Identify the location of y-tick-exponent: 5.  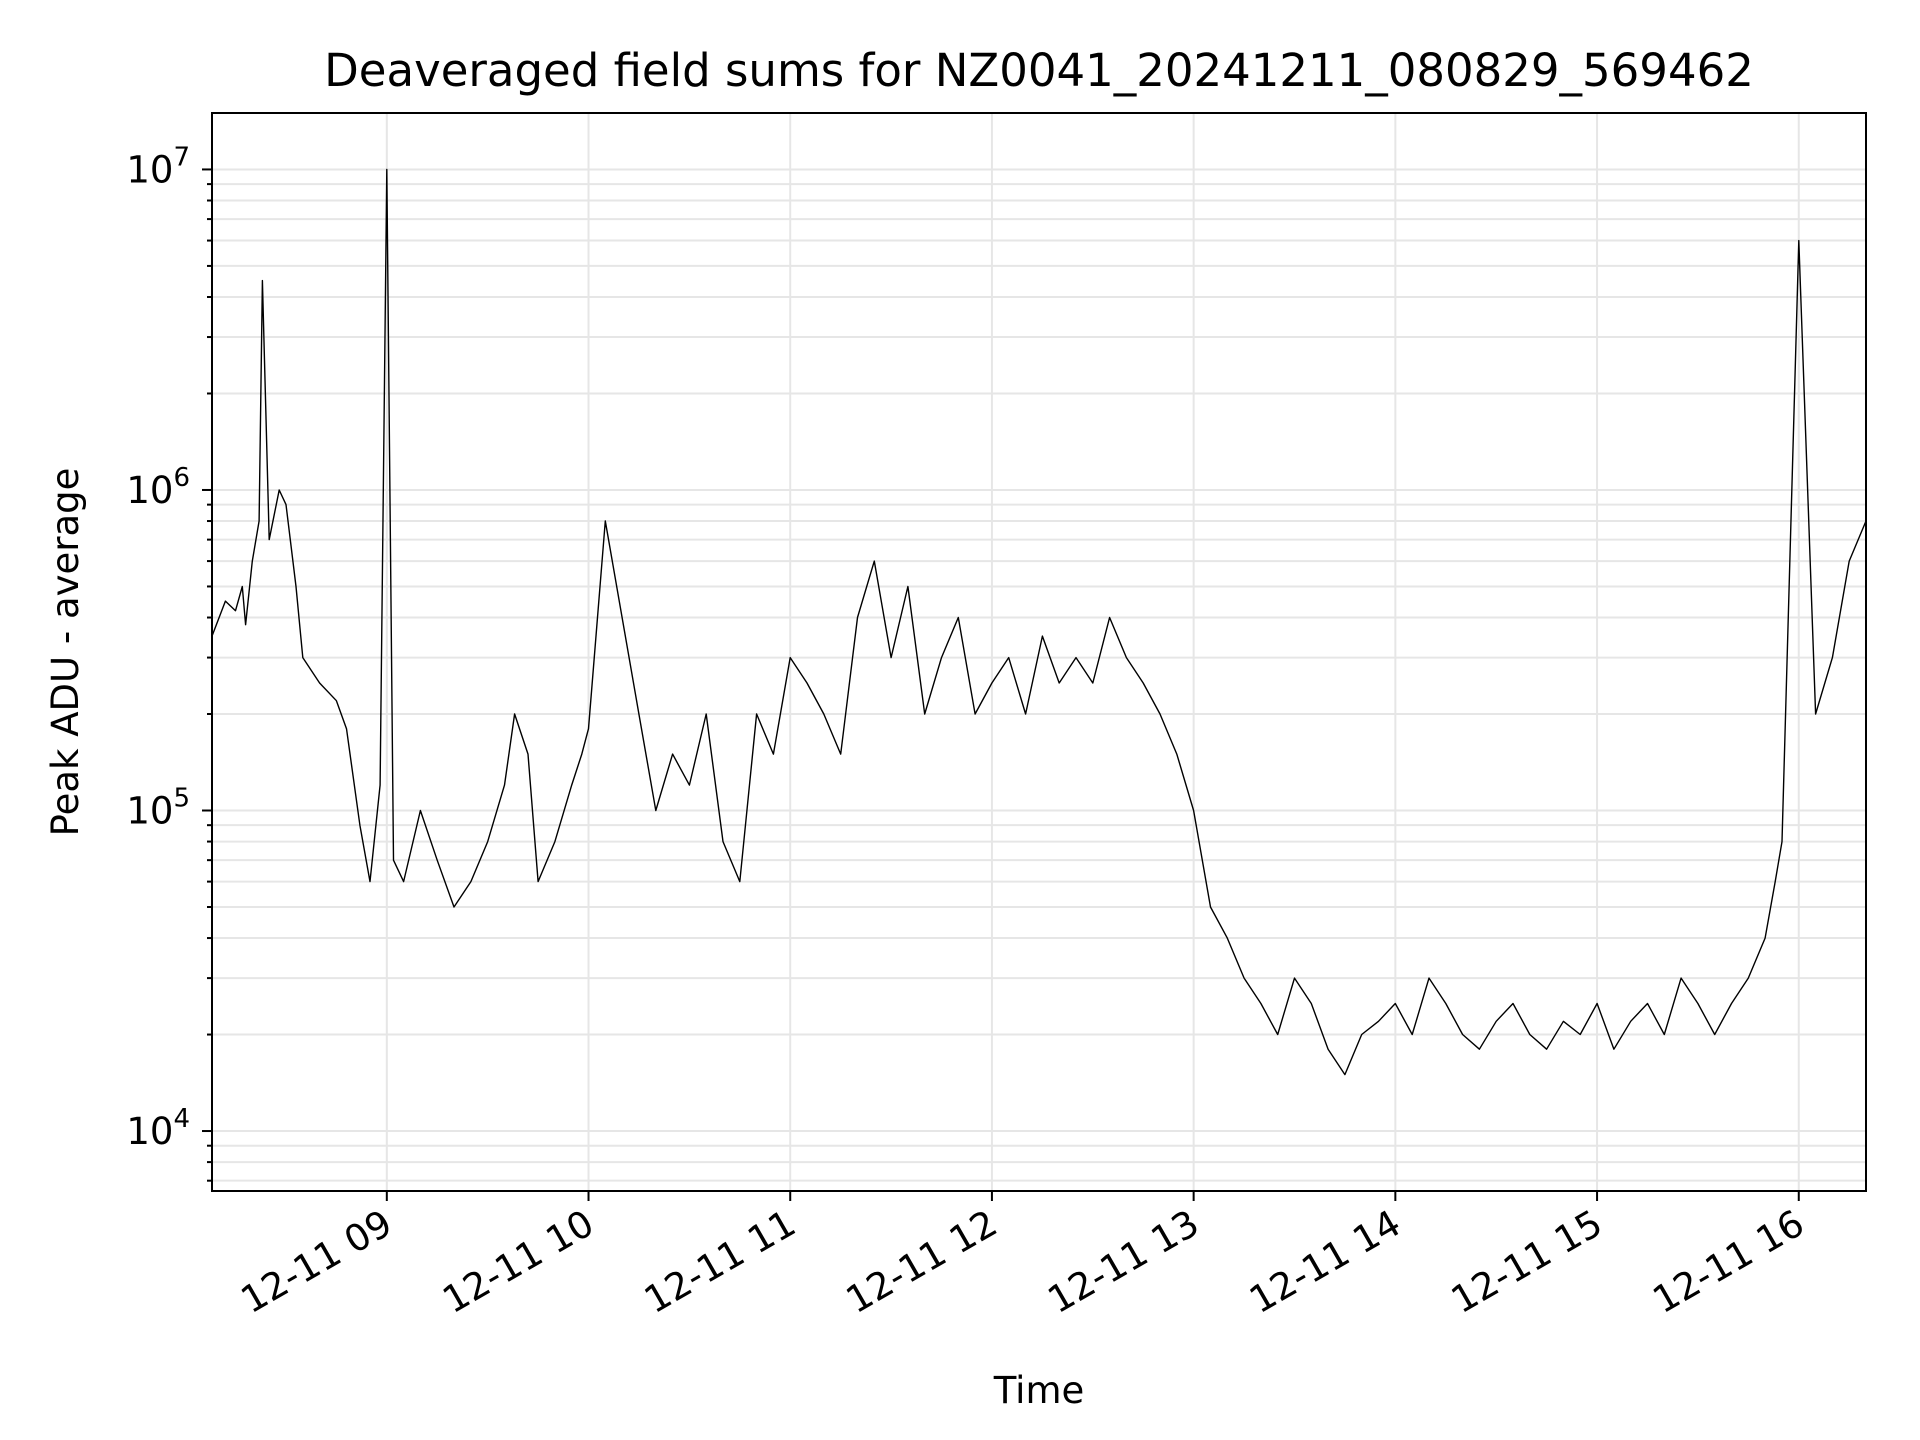
(181, 799).